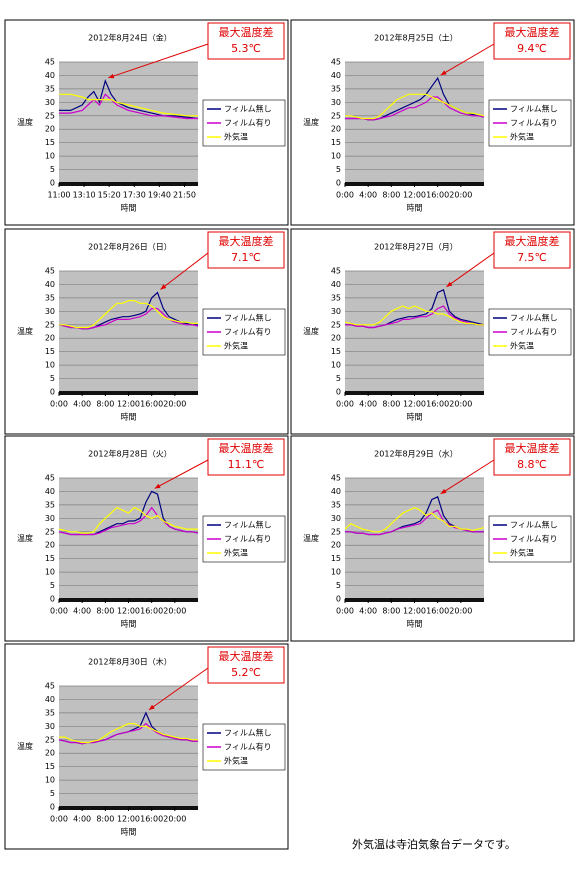  What do you see at coordinates (184, 195) in the screenshot?
I see `x-tick-label: 21:50` at bounding box center [184, 195].